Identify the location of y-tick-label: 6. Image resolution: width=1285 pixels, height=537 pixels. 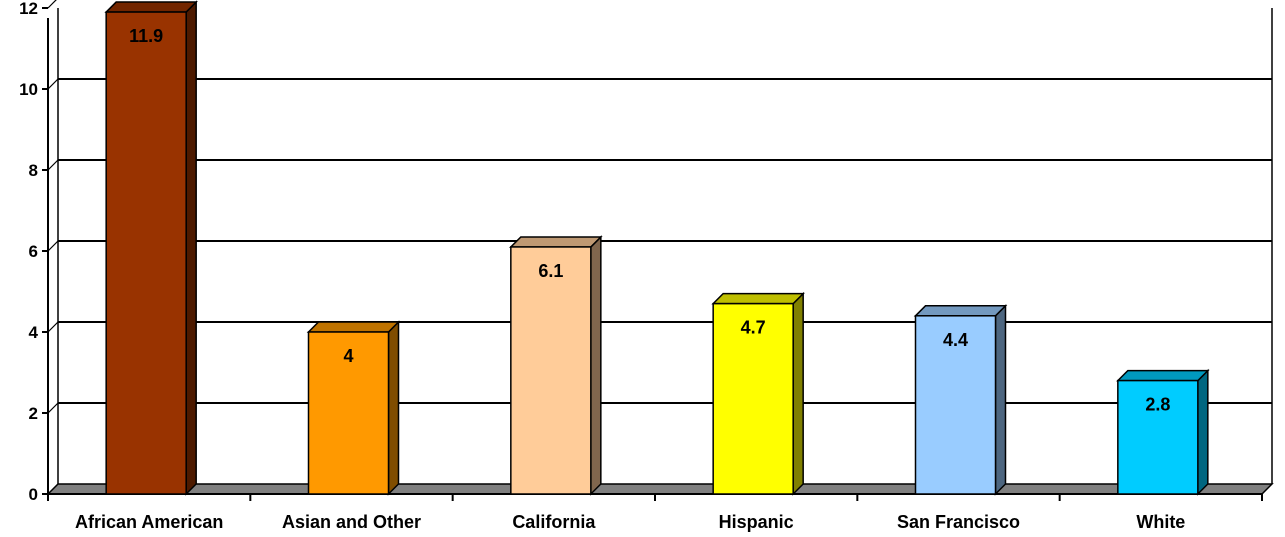
(33, 251).